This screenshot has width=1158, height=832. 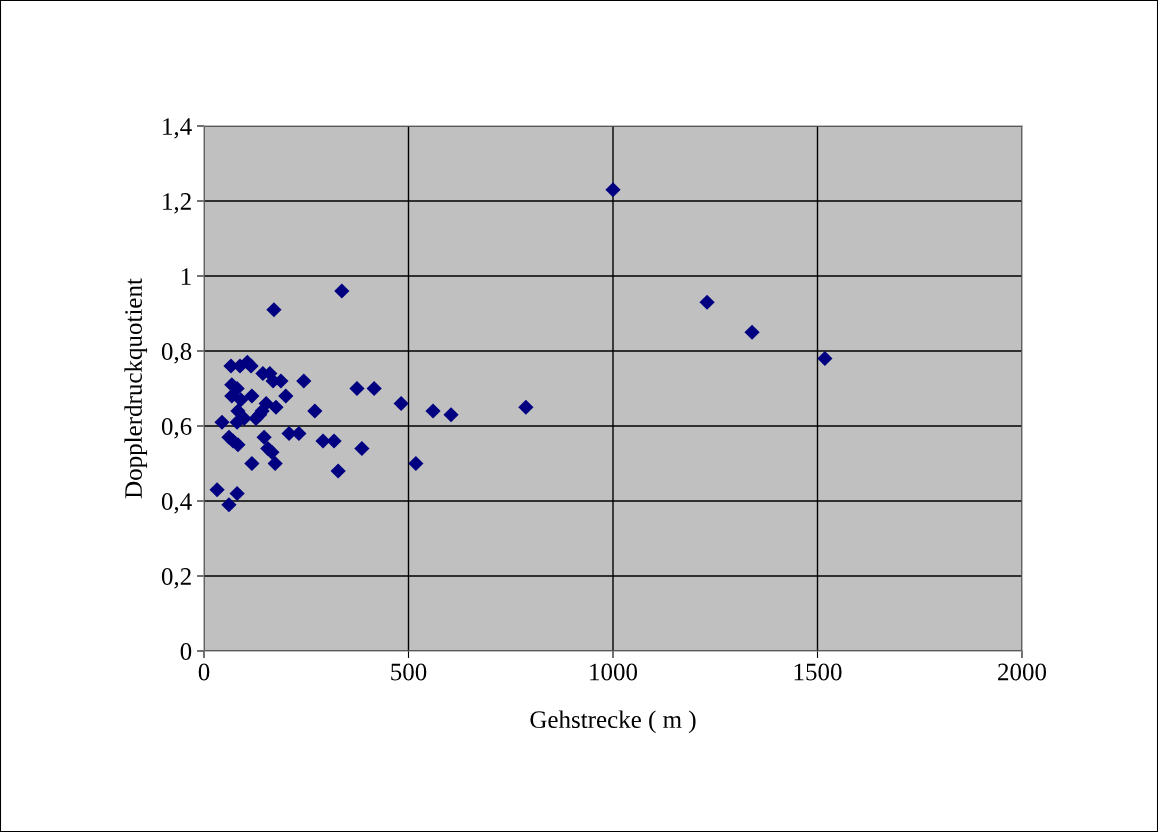 I want to click on y-tick-label: 0,4, so click(x=176, y=503).